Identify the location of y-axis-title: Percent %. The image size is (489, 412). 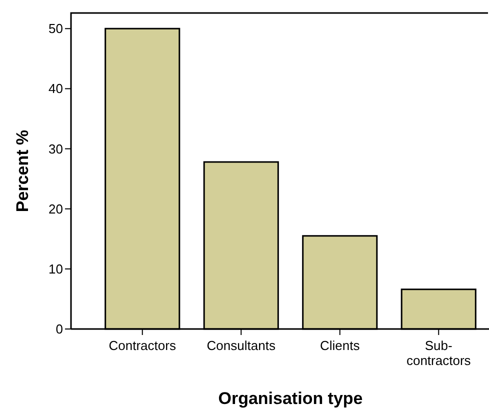
(22, 171).